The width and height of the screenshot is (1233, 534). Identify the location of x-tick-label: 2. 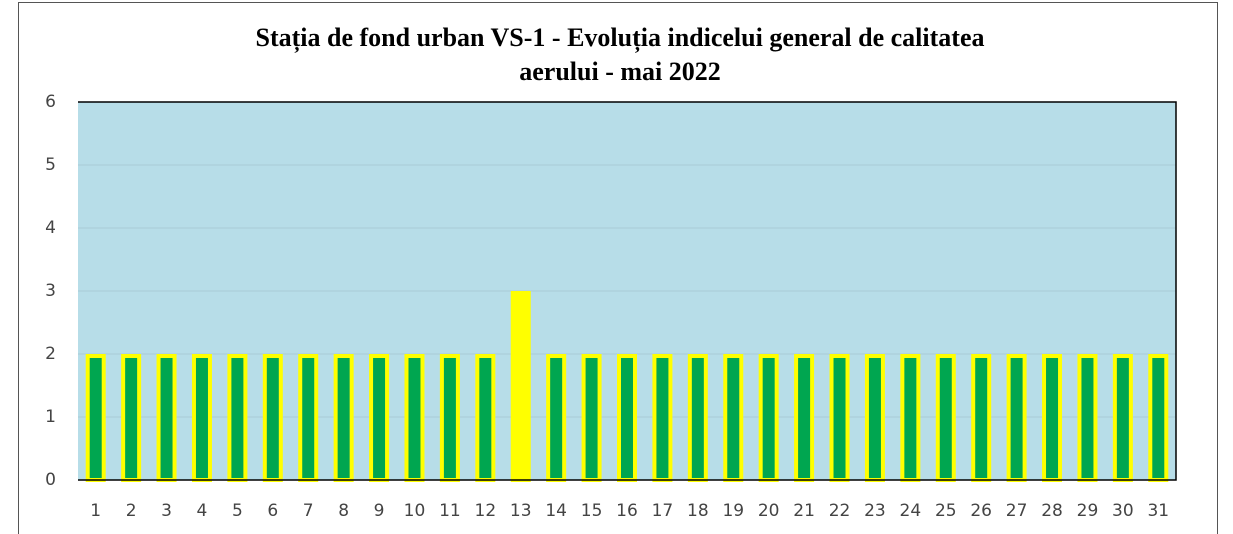
(131, 511).